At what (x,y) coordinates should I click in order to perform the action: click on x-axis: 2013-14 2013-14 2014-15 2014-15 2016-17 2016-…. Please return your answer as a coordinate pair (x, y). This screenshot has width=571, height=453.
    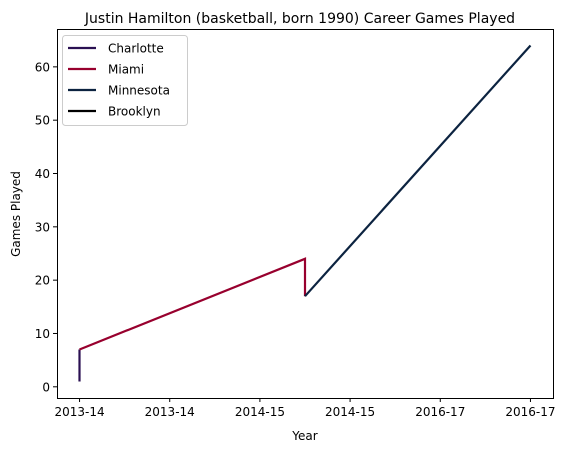
    Looking at the image, I should click on (305, 408).